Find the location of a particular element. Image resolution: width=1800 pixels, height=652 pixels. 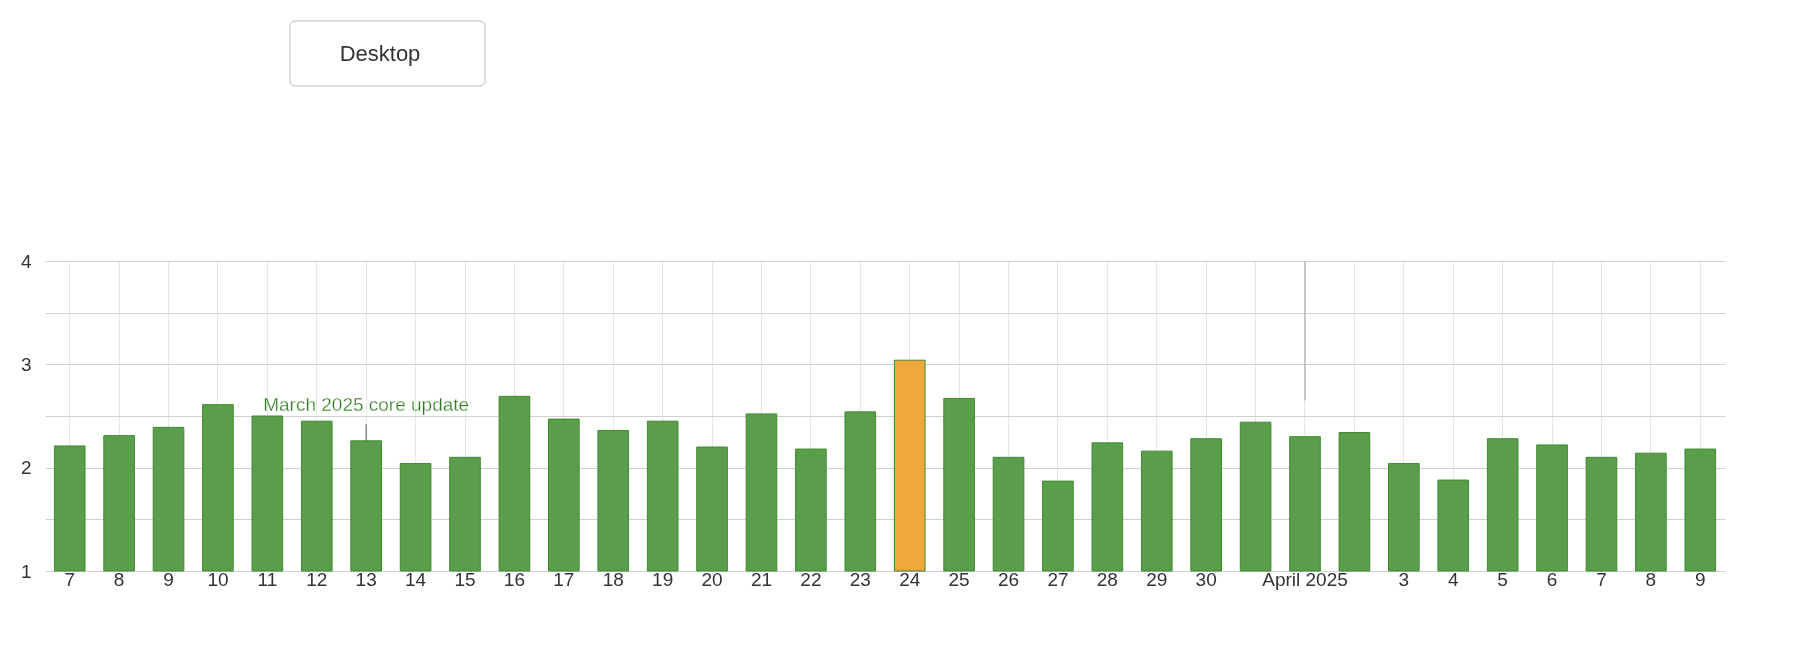

y-tick-label: 2 is located at coordinates (26, 468).